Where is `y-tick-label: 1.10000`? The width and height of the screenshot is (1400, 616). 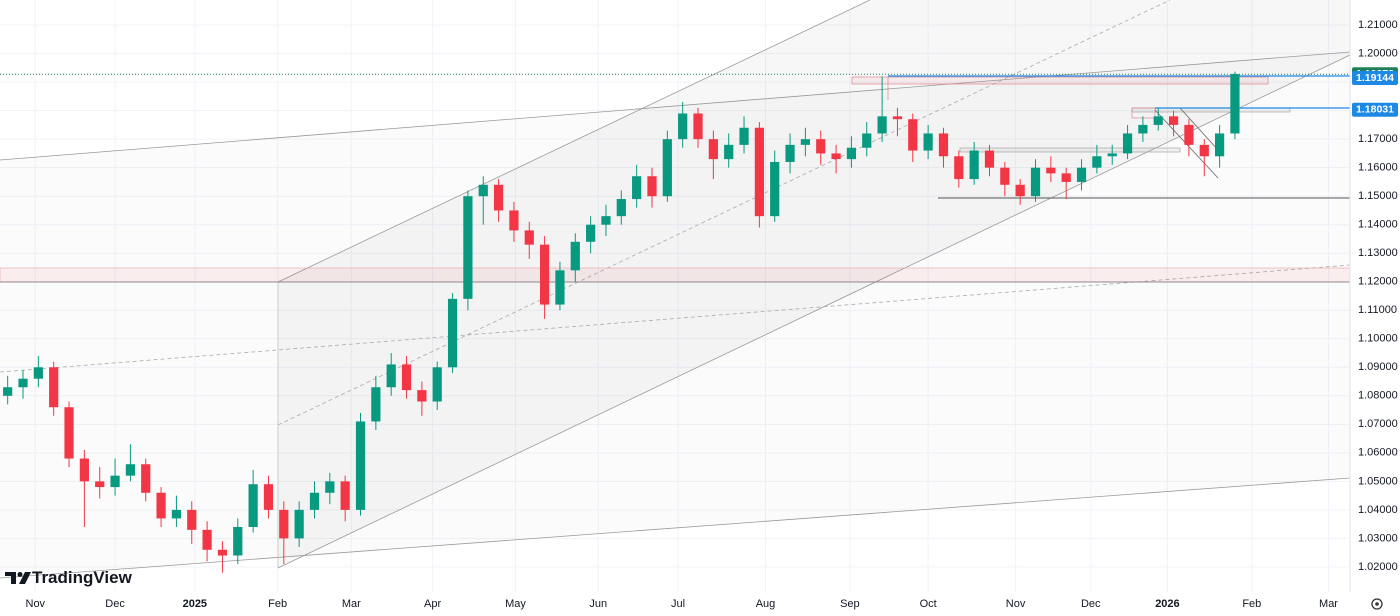
y-tick-label: 1.10000 is located at coordinates (1378, 339).